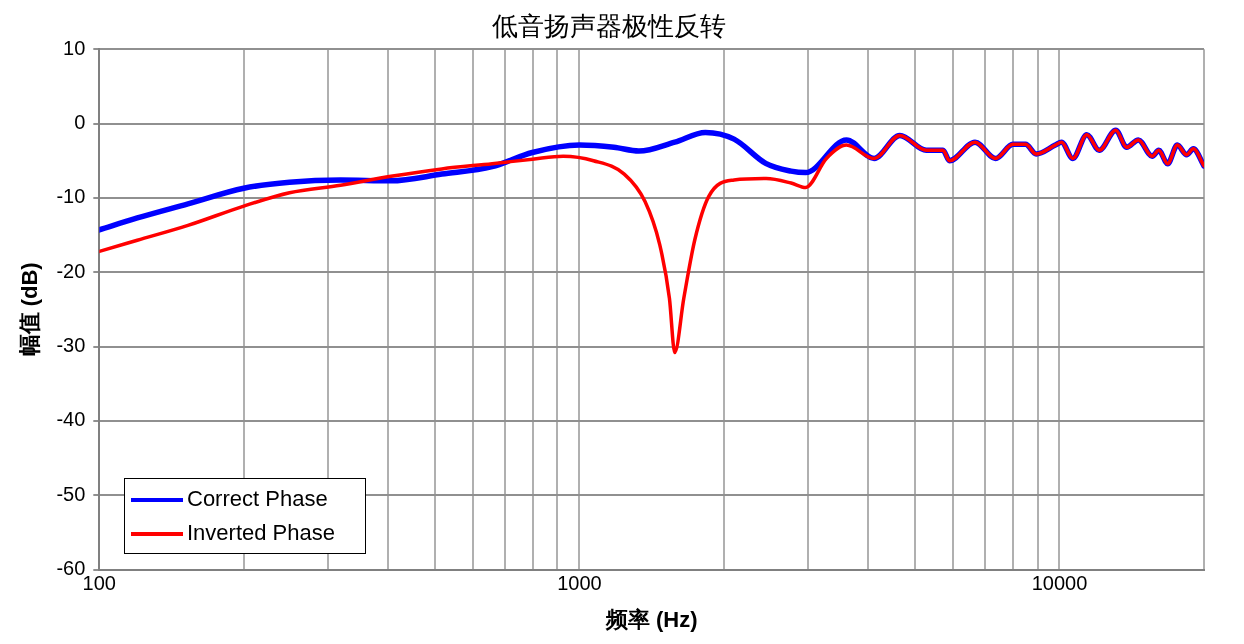 This screenshot has height=644, width=1244. I want to click on y-tick-label: 0, so click(80, 122).